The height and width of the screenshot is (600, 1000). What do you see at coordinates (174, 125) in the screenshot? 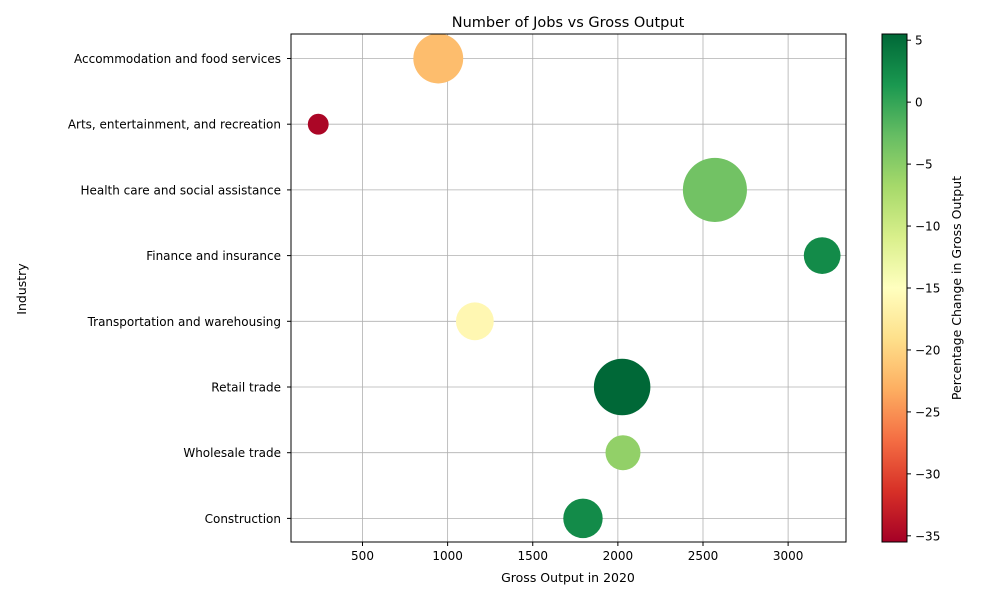
I see `y-tick-label: Arts, entertainment, and recreation` at bounding box center [174, 125].